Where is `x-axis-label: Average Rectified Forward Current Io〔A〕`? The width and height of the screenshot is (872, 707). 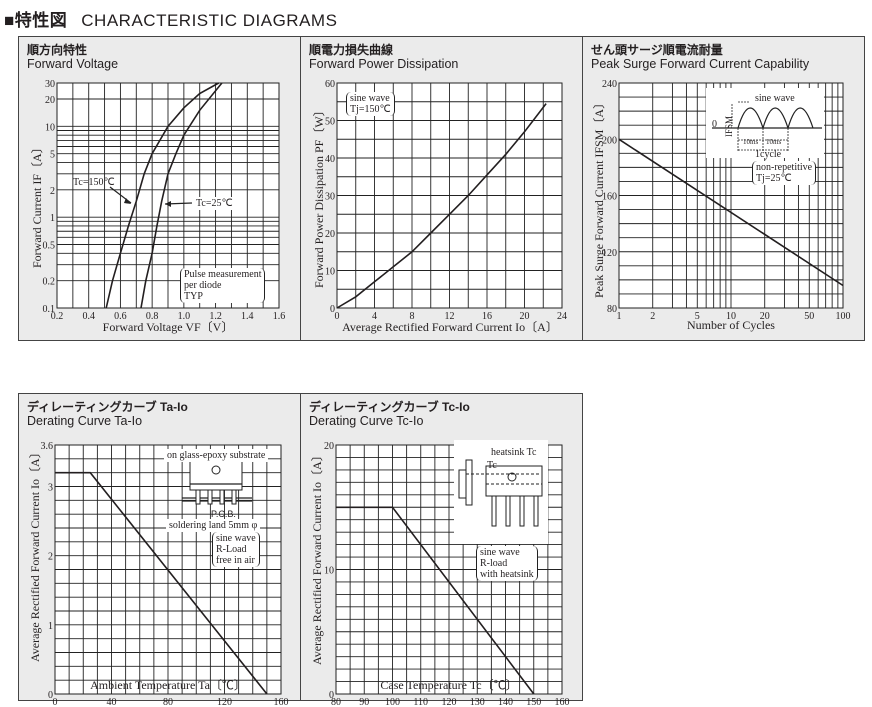 x-axis-label: Average Rectified Forward Current Io〔A〕 is located at coordinates (450, 327).